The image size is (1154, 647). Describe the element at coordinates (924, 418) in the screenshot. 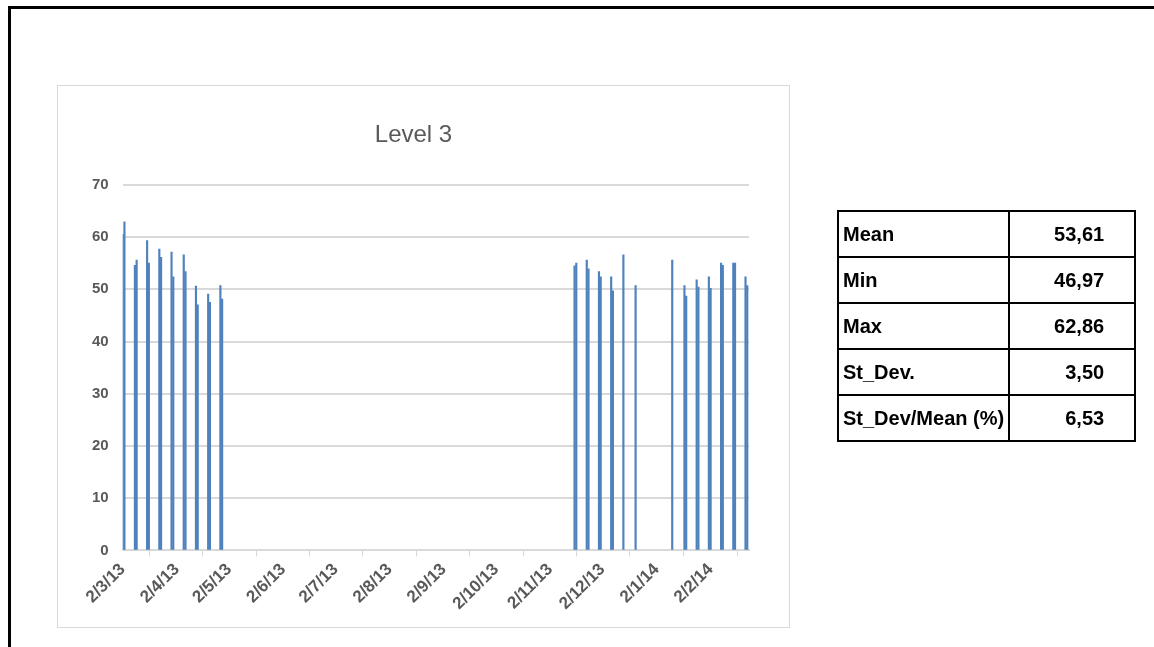

I see `text: St_Dev/Mean (%)` at that location.